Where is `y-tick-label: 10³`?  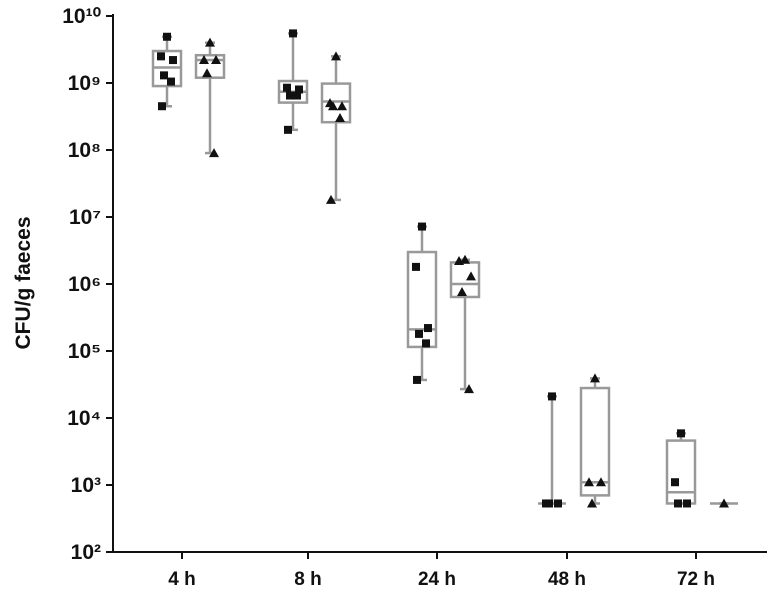 y-tick-label: 10³ is located at coordinates (86, 485).